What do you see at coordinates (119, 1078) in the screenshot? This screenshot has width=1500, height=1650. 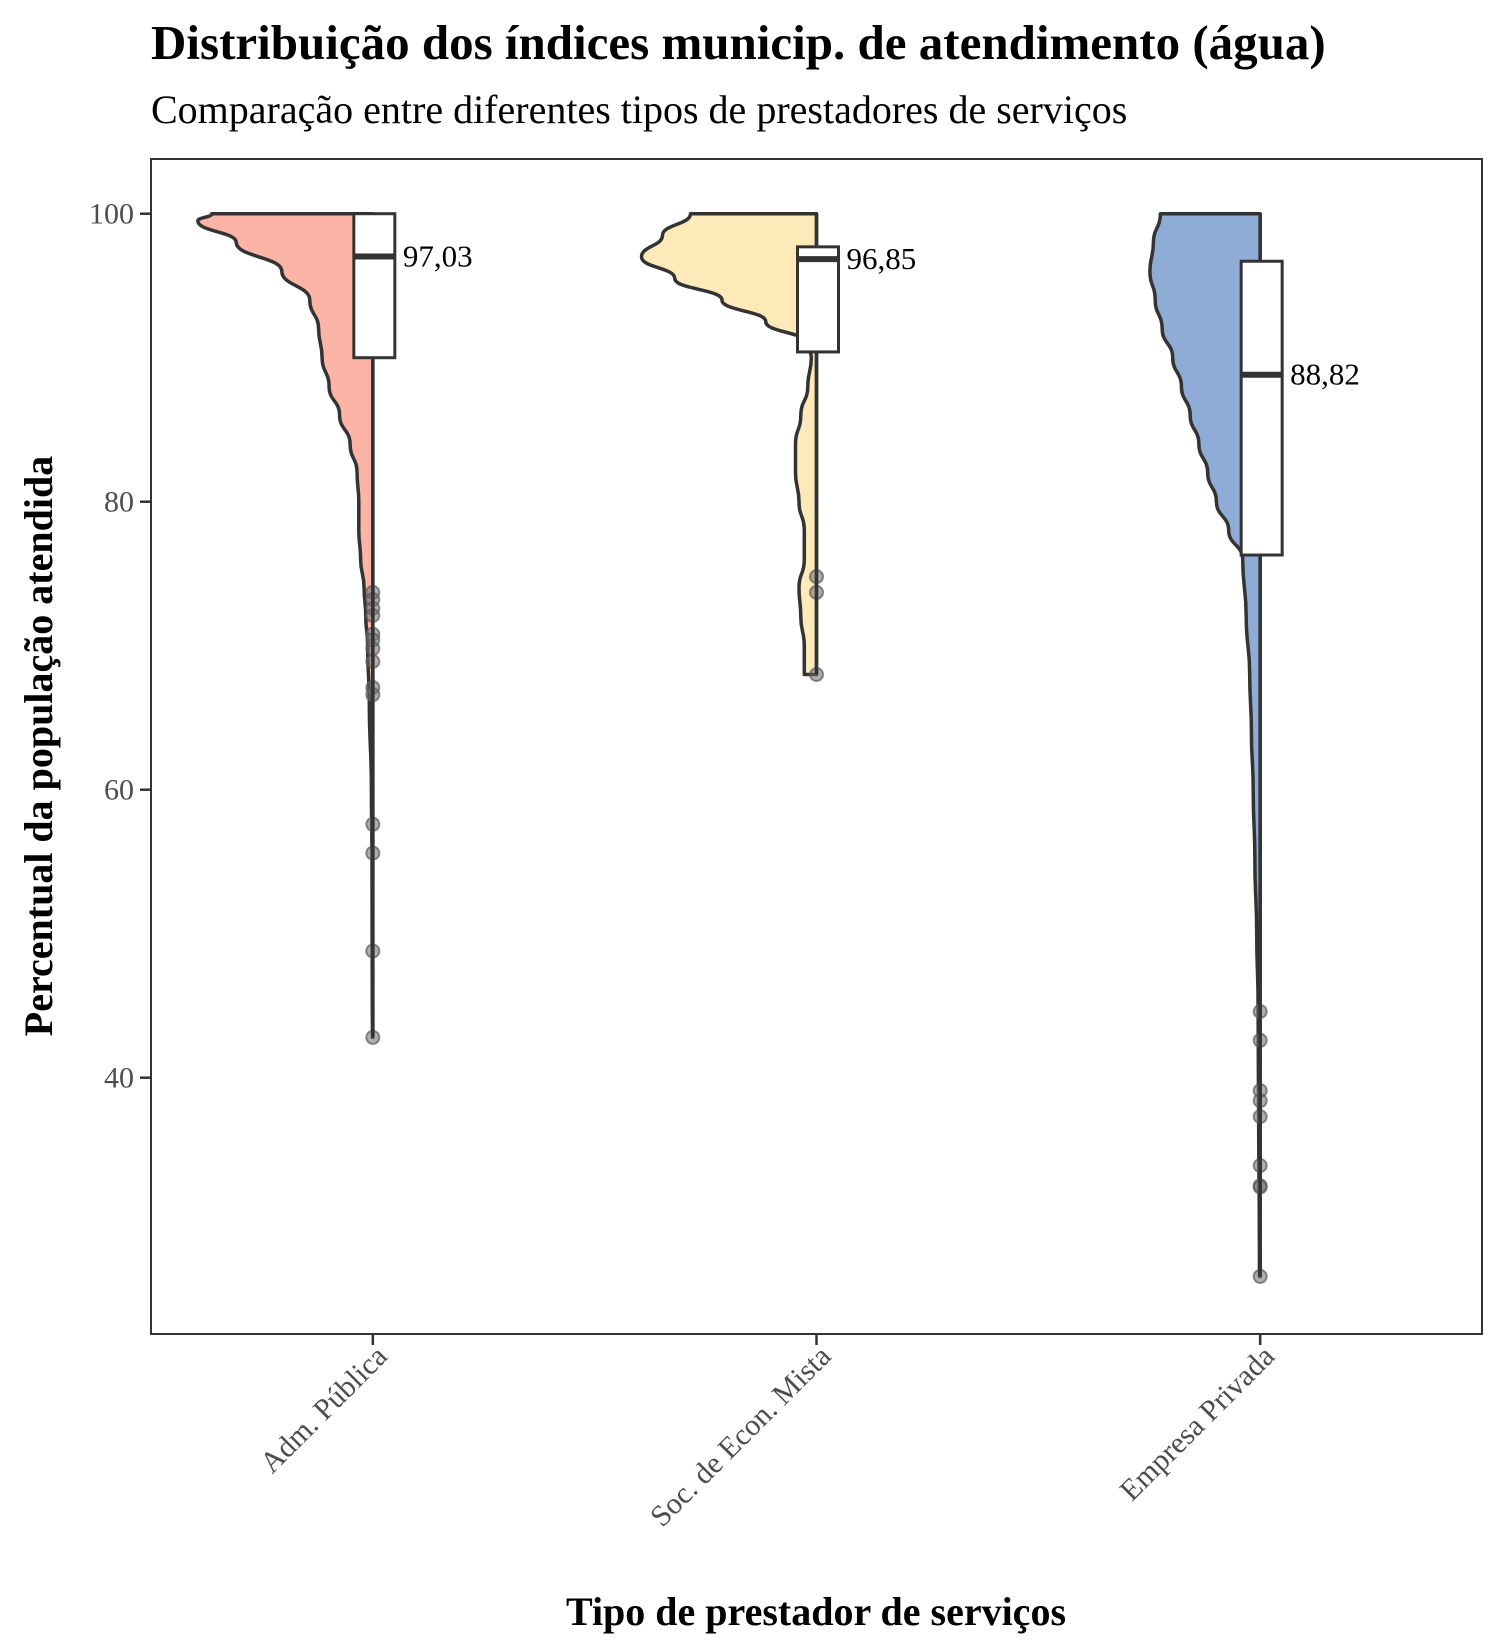 I see `y-tick-label: 40` at bounding box center [119, 1078].